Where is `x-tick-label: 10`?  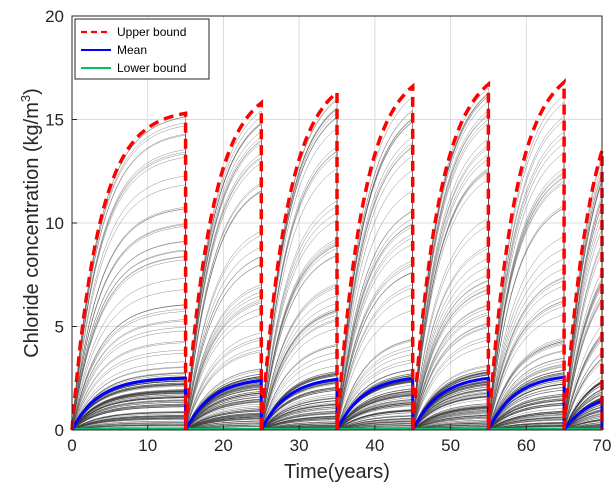
x-tick-label: 10 is located at coordinates (147, 445).